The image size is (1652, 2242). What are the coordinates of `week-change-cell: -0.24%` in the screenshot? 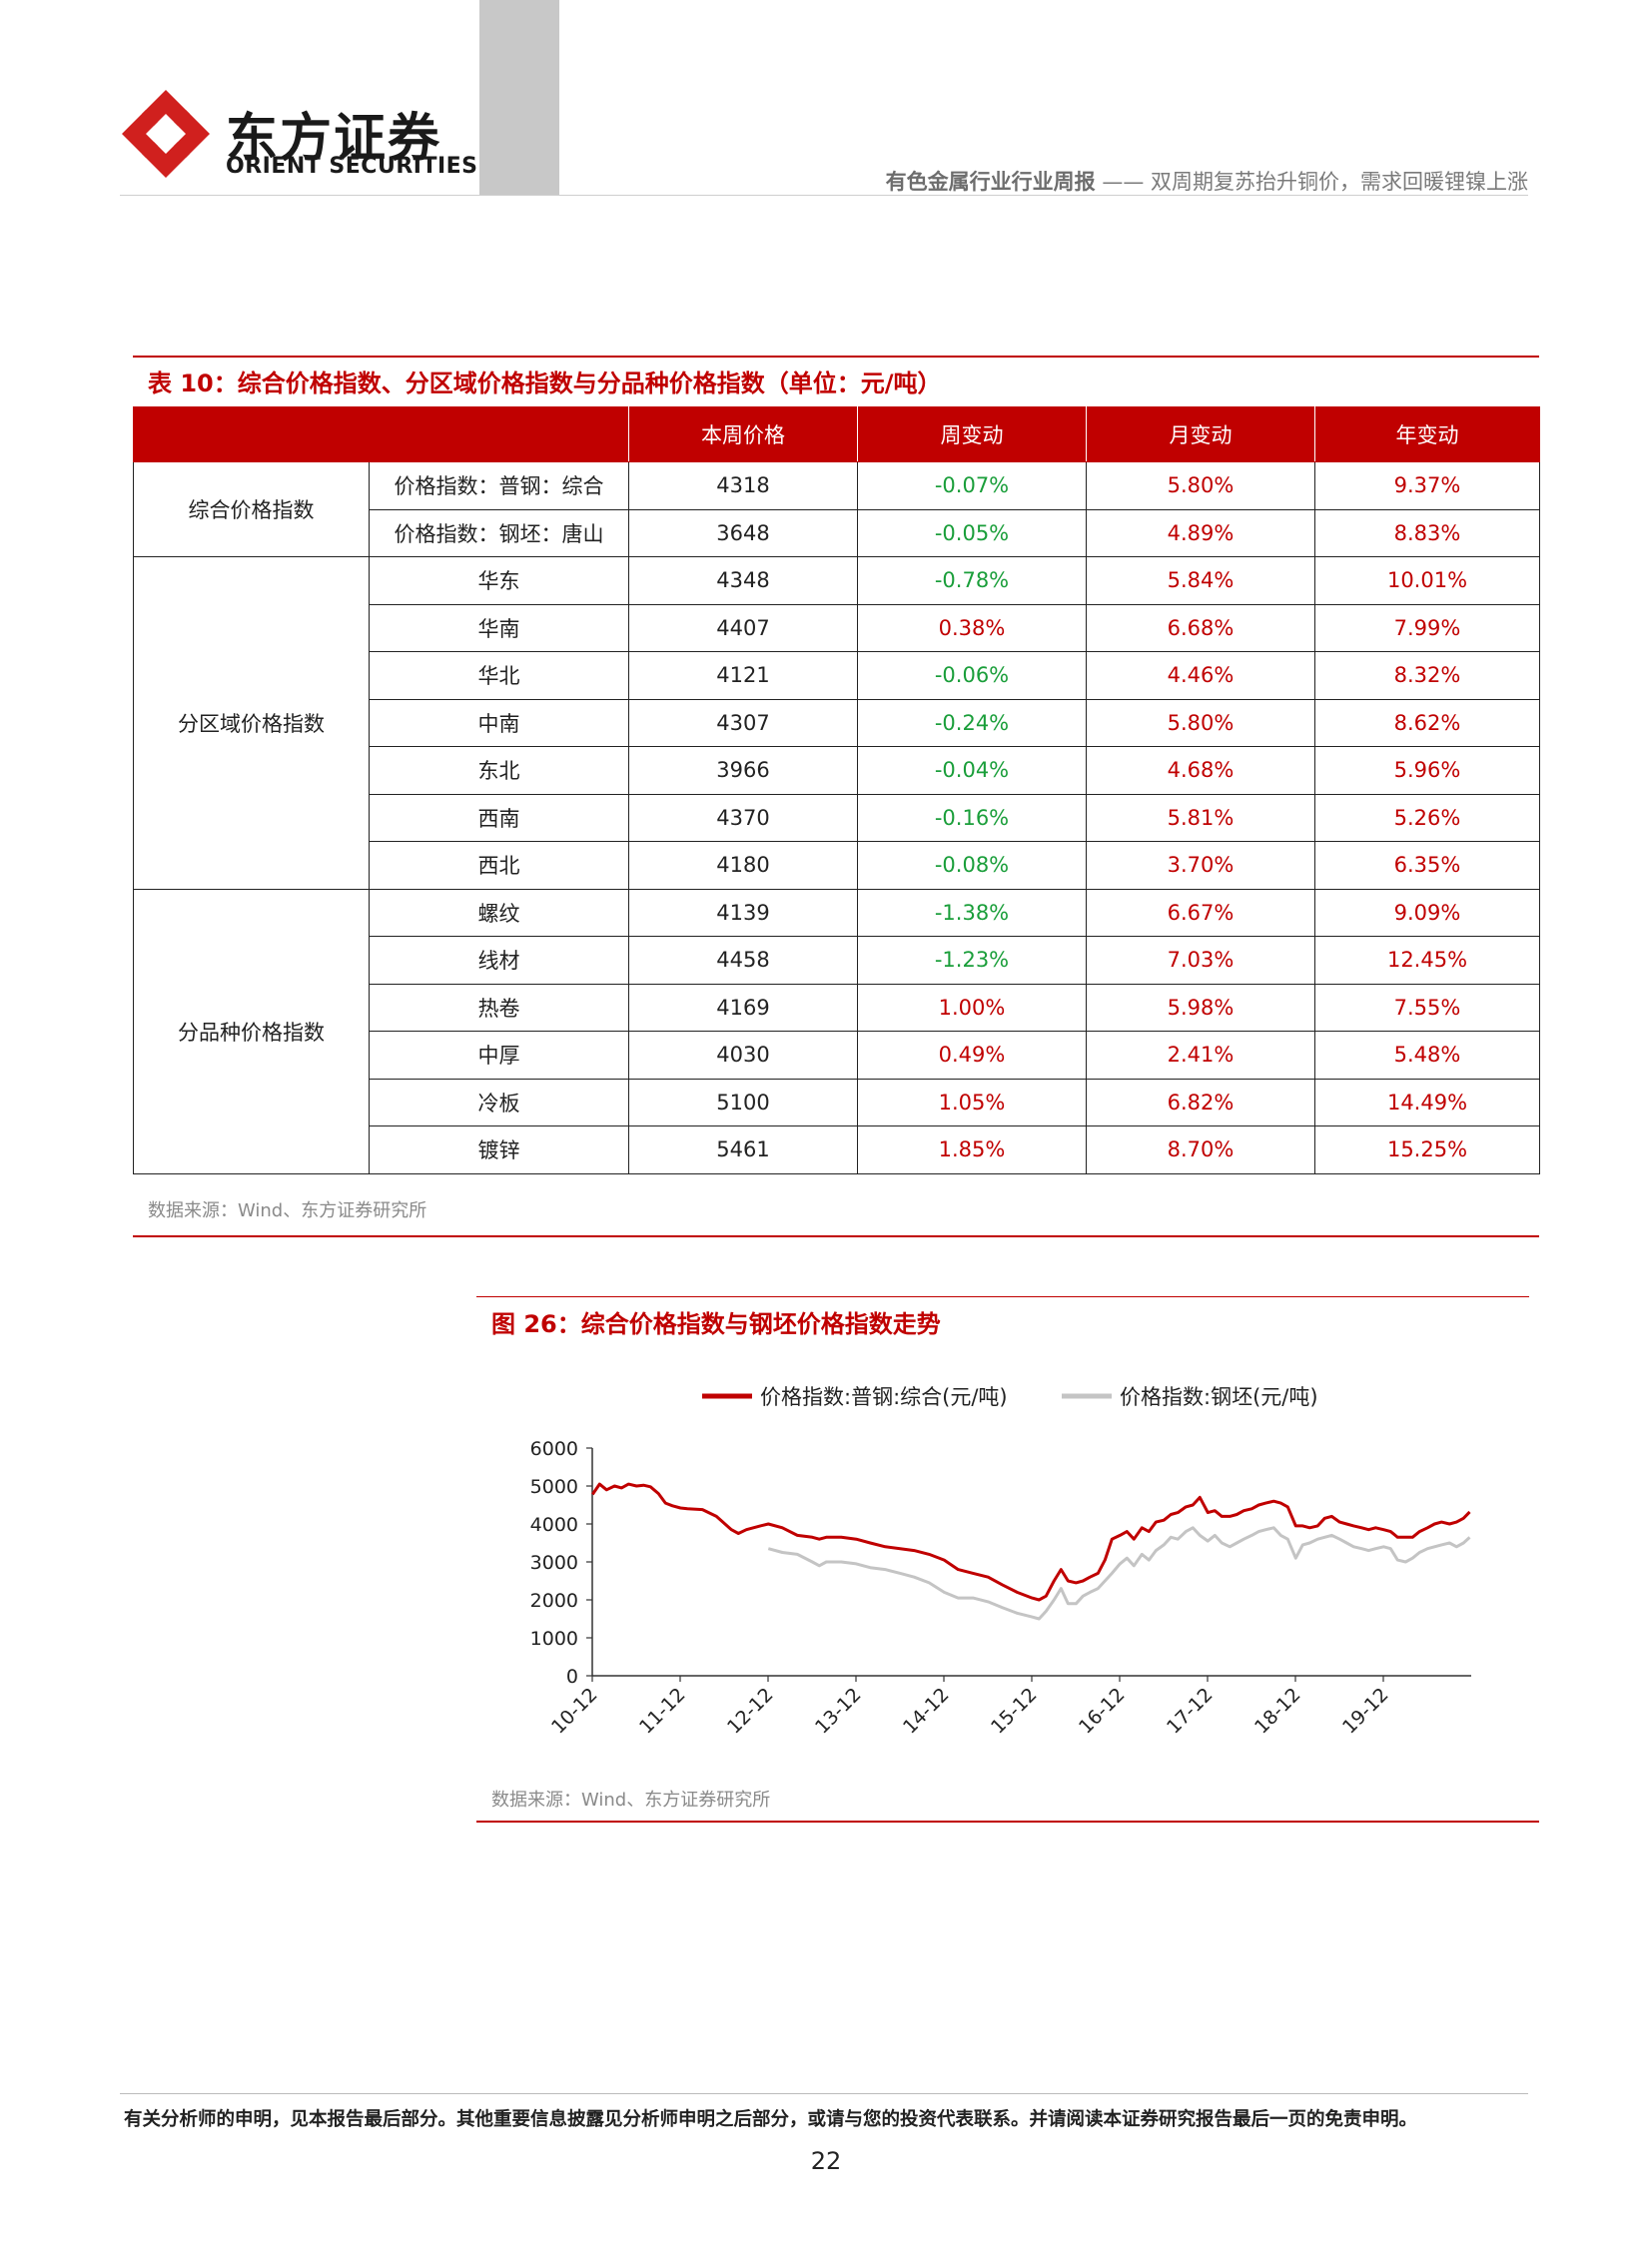 It's located at (972, 722).